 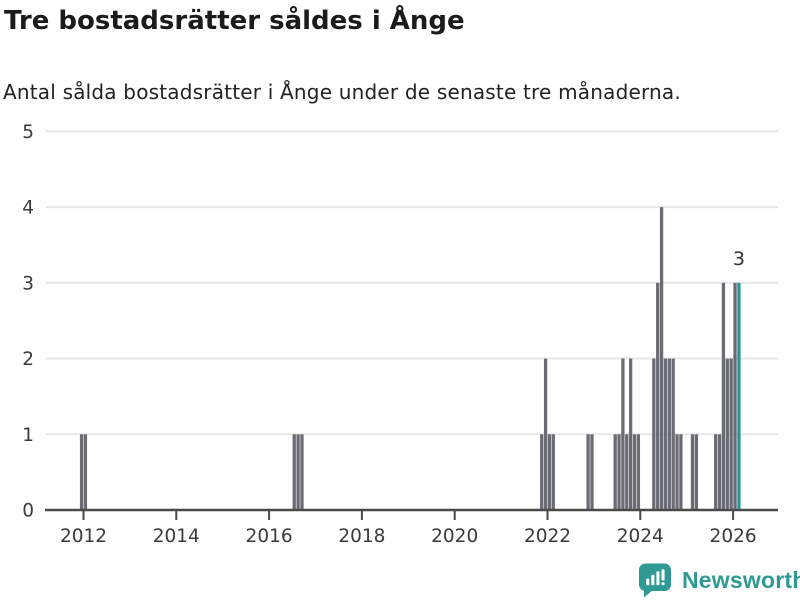 What do you see at coordinates (176, 536) in the screenshot?
I see `x-tick-label: 2014` at bounding box center [176, 536].